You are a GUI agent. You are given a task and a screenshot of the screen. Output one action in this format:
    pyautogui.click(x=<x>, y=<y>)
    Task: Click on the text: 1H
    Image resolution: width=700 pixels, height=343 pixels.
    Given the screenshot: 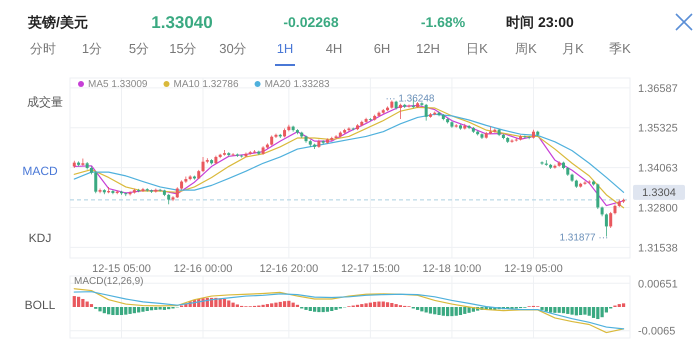 What is the action you would take?
    pyautogui.click(x=285, y=48)
    